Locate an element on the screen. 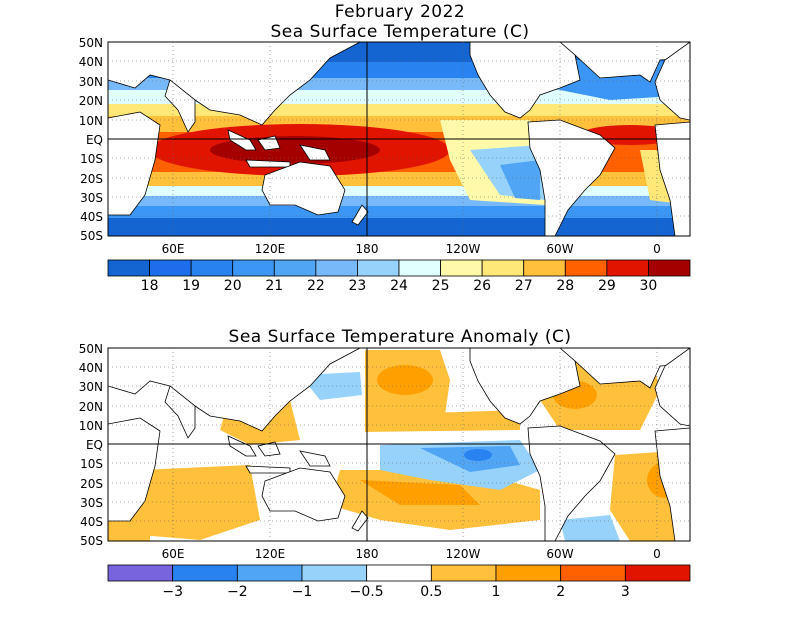  anomaly-colorbar is located at coordinates (399, 573).